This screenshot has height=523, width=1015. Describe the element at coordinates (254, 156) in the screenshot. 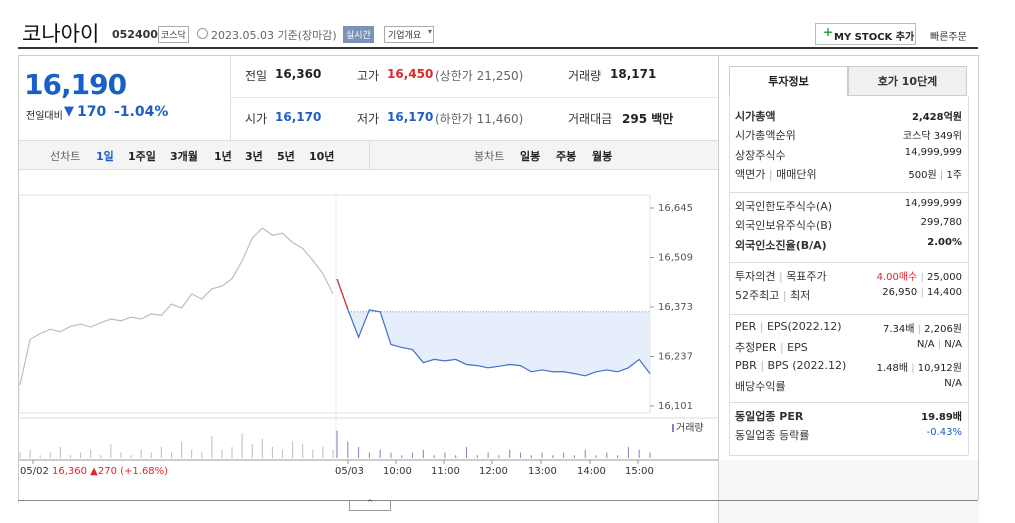

I see `period-tab: 3년` at that location.